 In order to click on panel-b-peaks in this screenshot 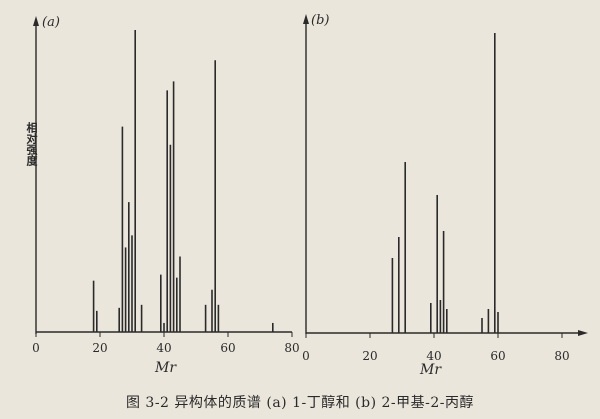, I will do `click(445, 183)`.